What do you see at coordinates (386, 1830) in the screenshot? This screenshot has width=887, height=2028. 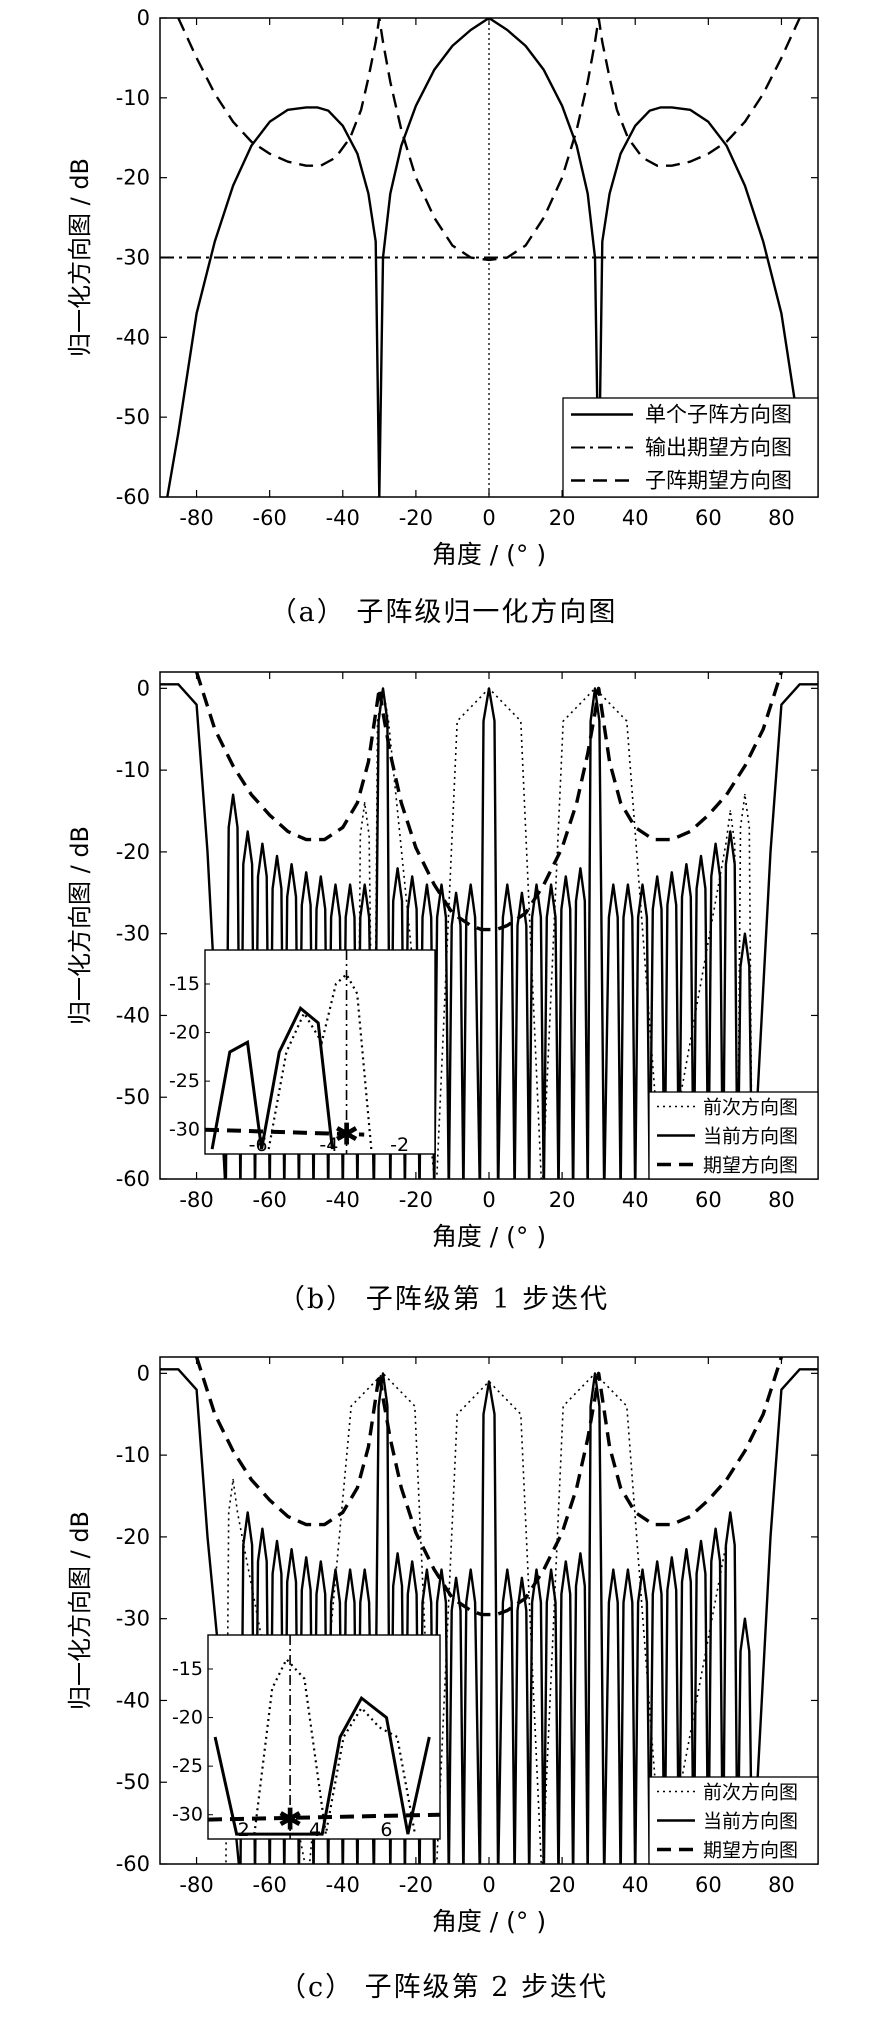 I see `inset-x-tick-label: 6` at bounding box center [386, 1830].